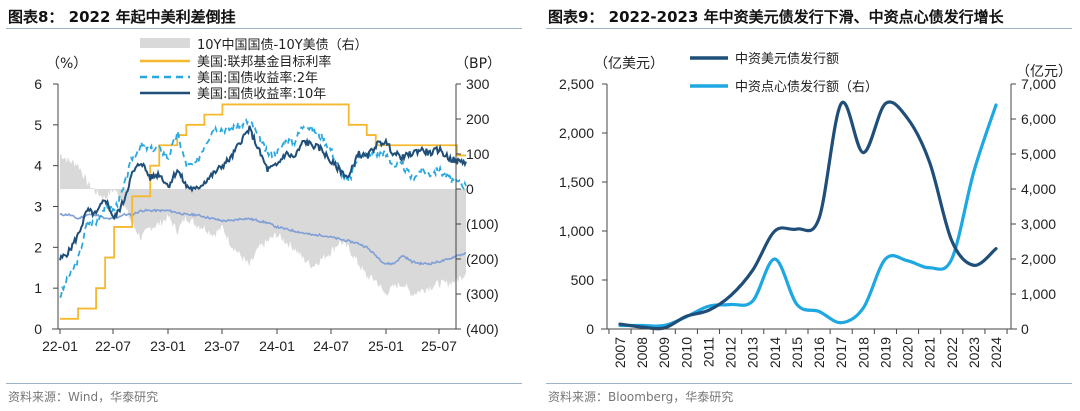  Describe the element at coordinates (38, 166) in the screenshot. I see `y-tick-label: 4` at that location.